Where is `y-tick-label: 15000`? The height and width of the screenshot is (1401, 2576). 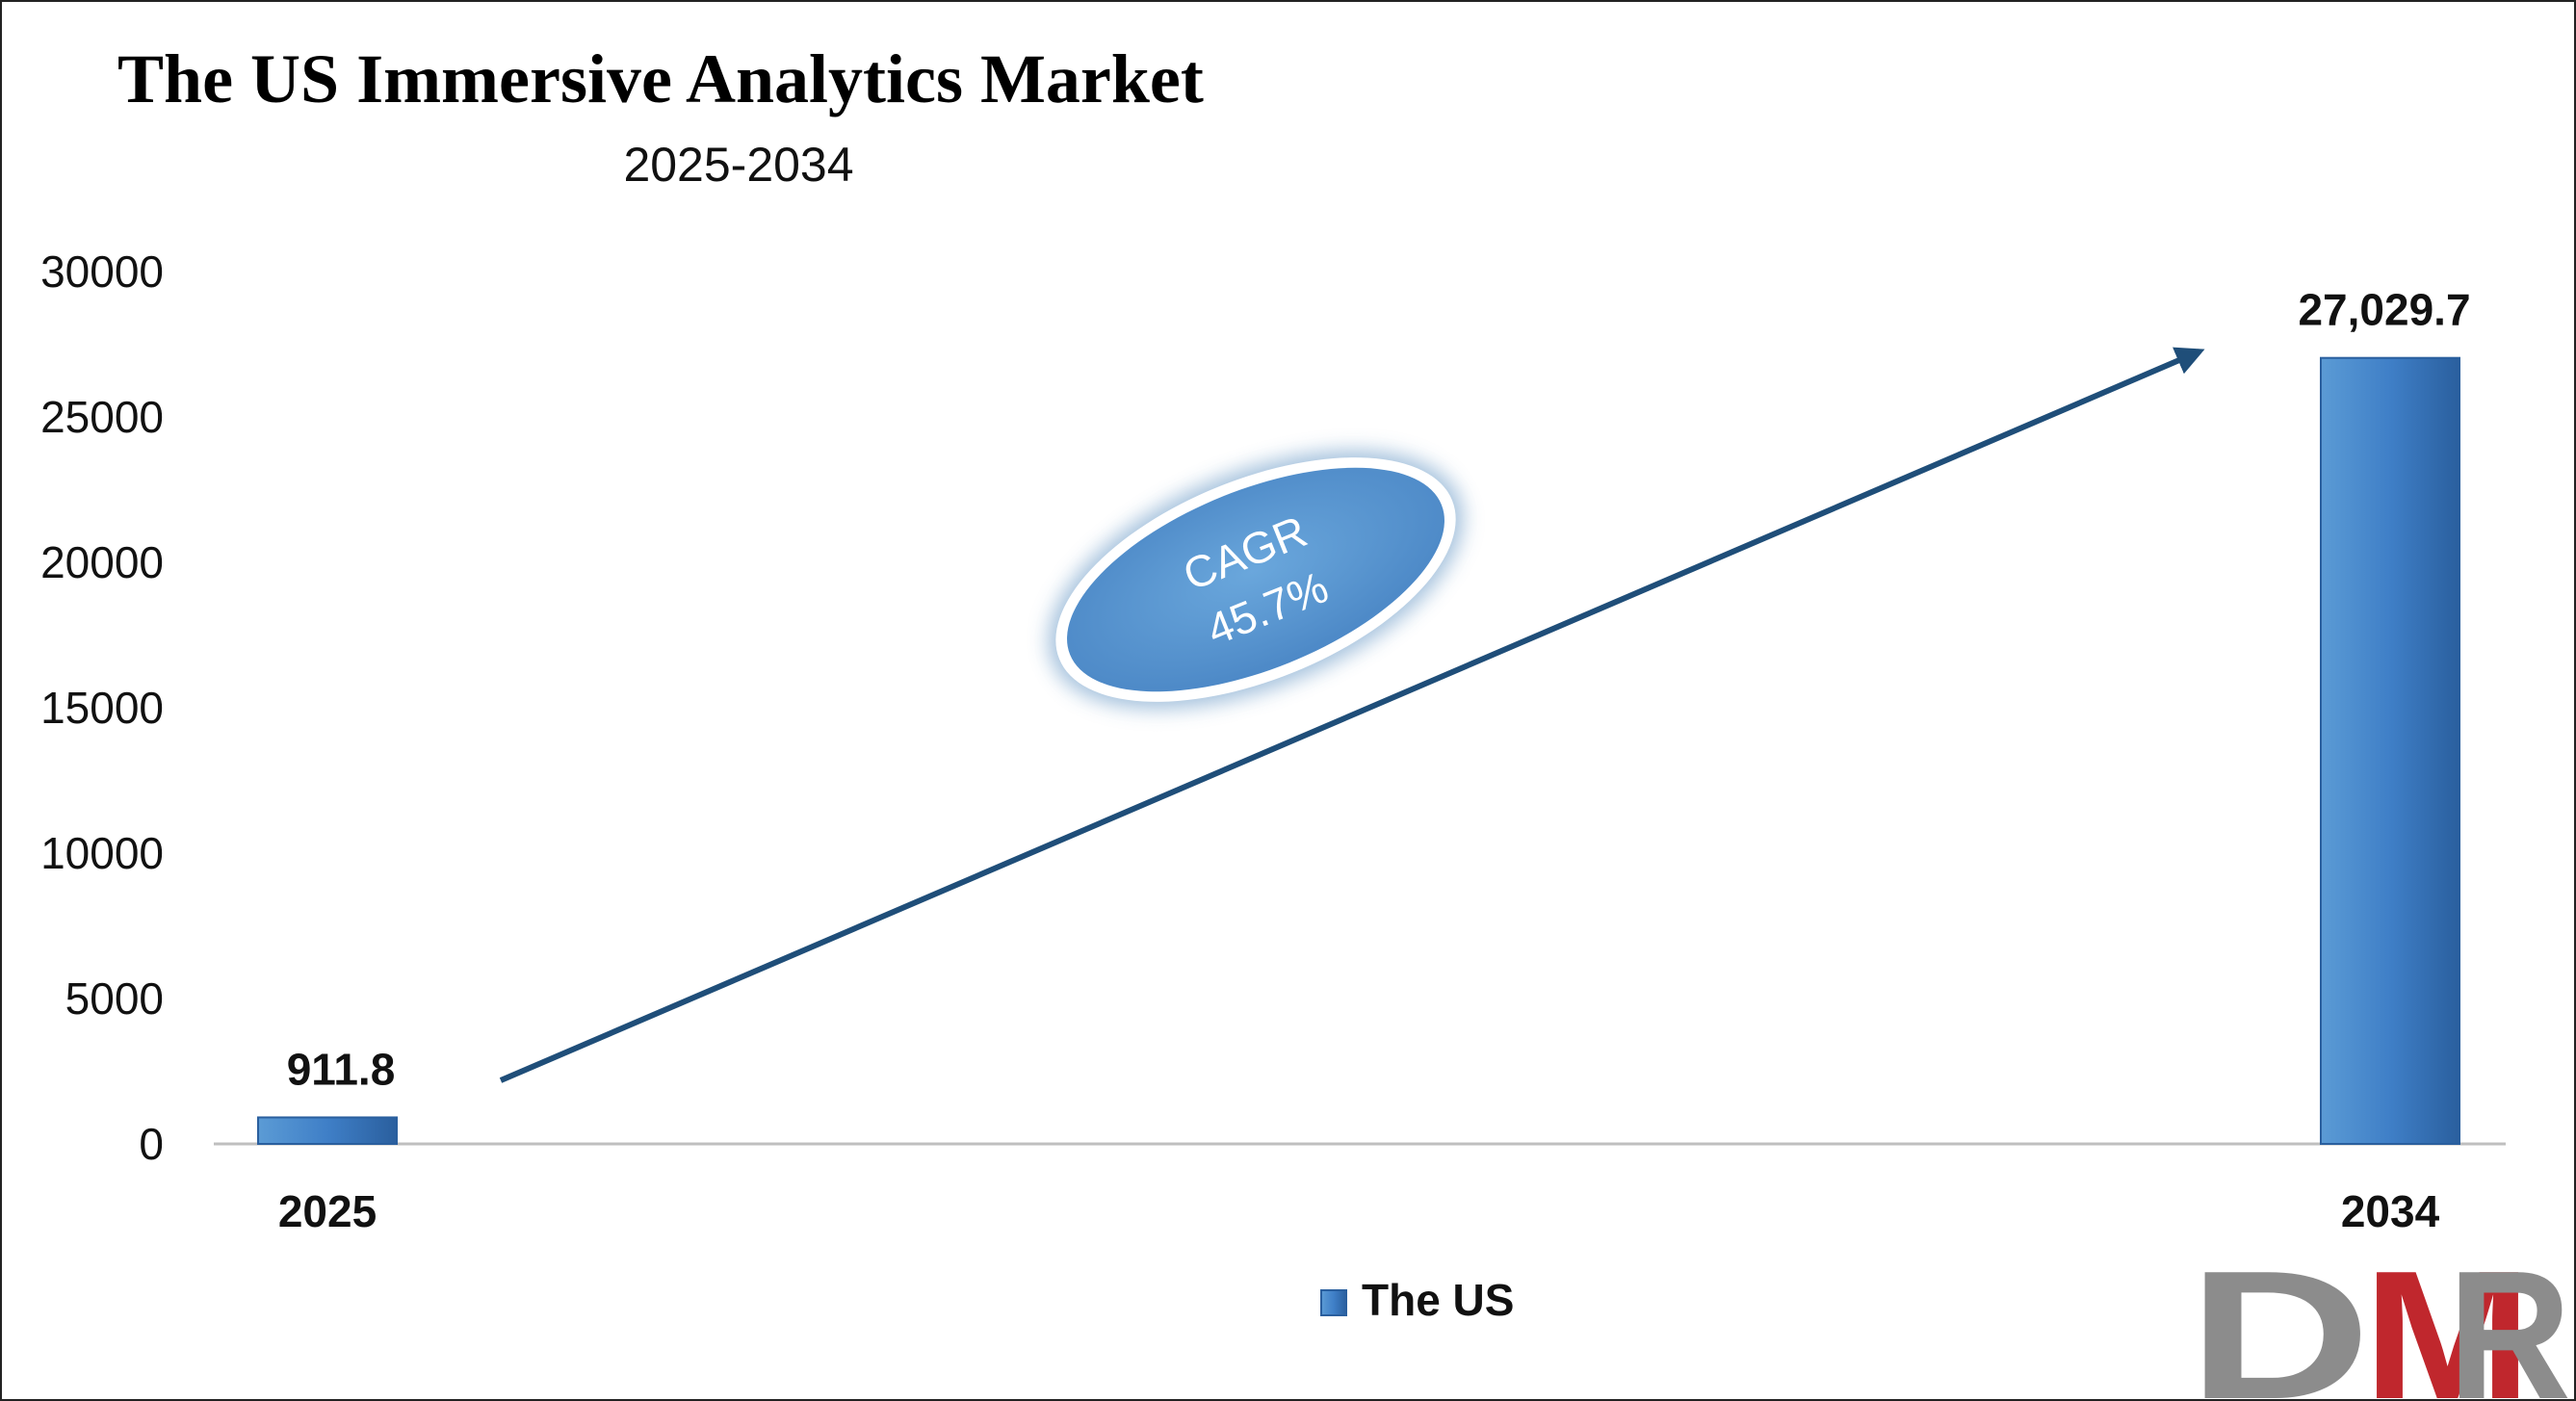
y-tick-label: 15000 is located at coordinates (102, 708).